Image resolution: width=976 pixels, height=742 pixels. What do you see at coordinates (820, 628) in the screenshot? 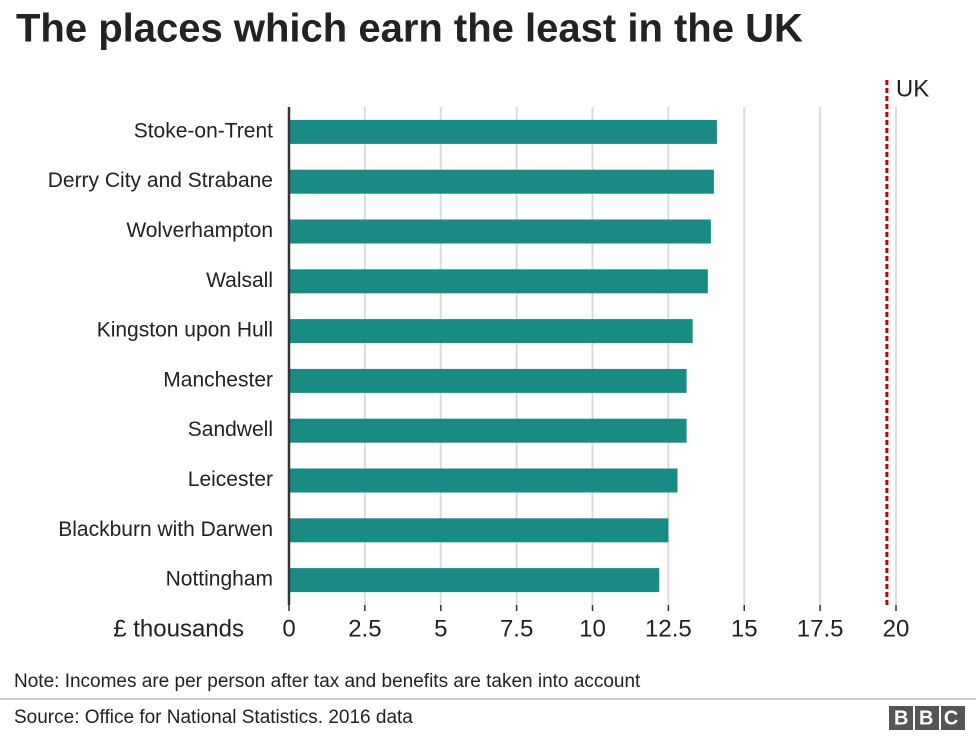
I see `x-tick-label: 17.5` at bounding box center [820, 628].